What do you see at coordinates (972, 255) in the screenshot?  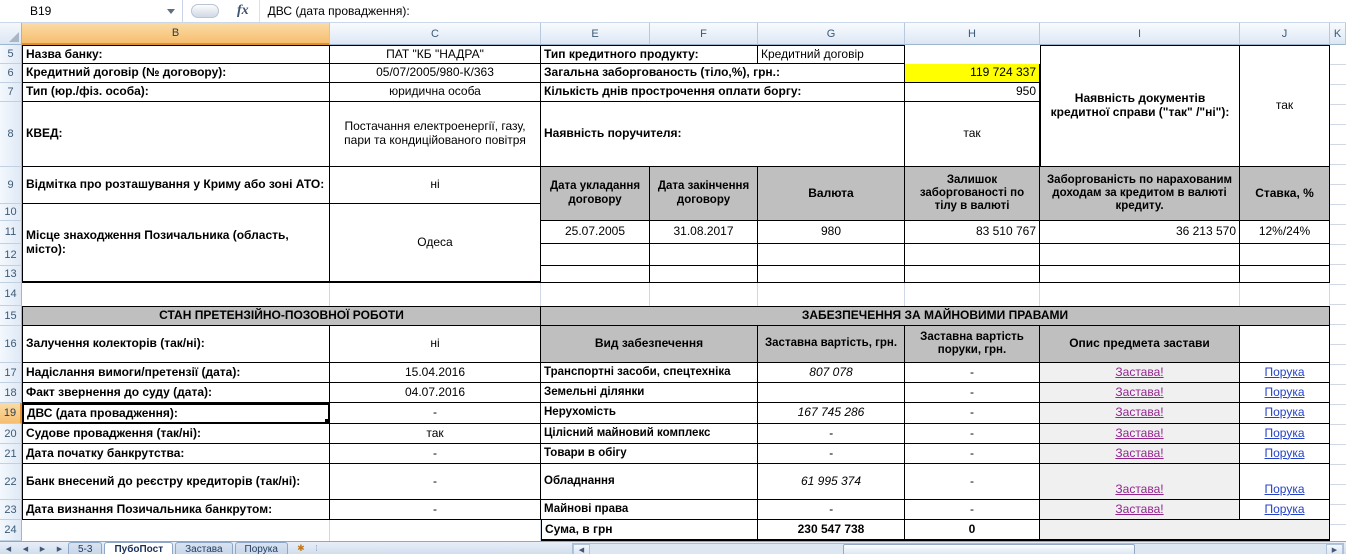 I see `cell-h12-empty` at bounding box center [972, 255].